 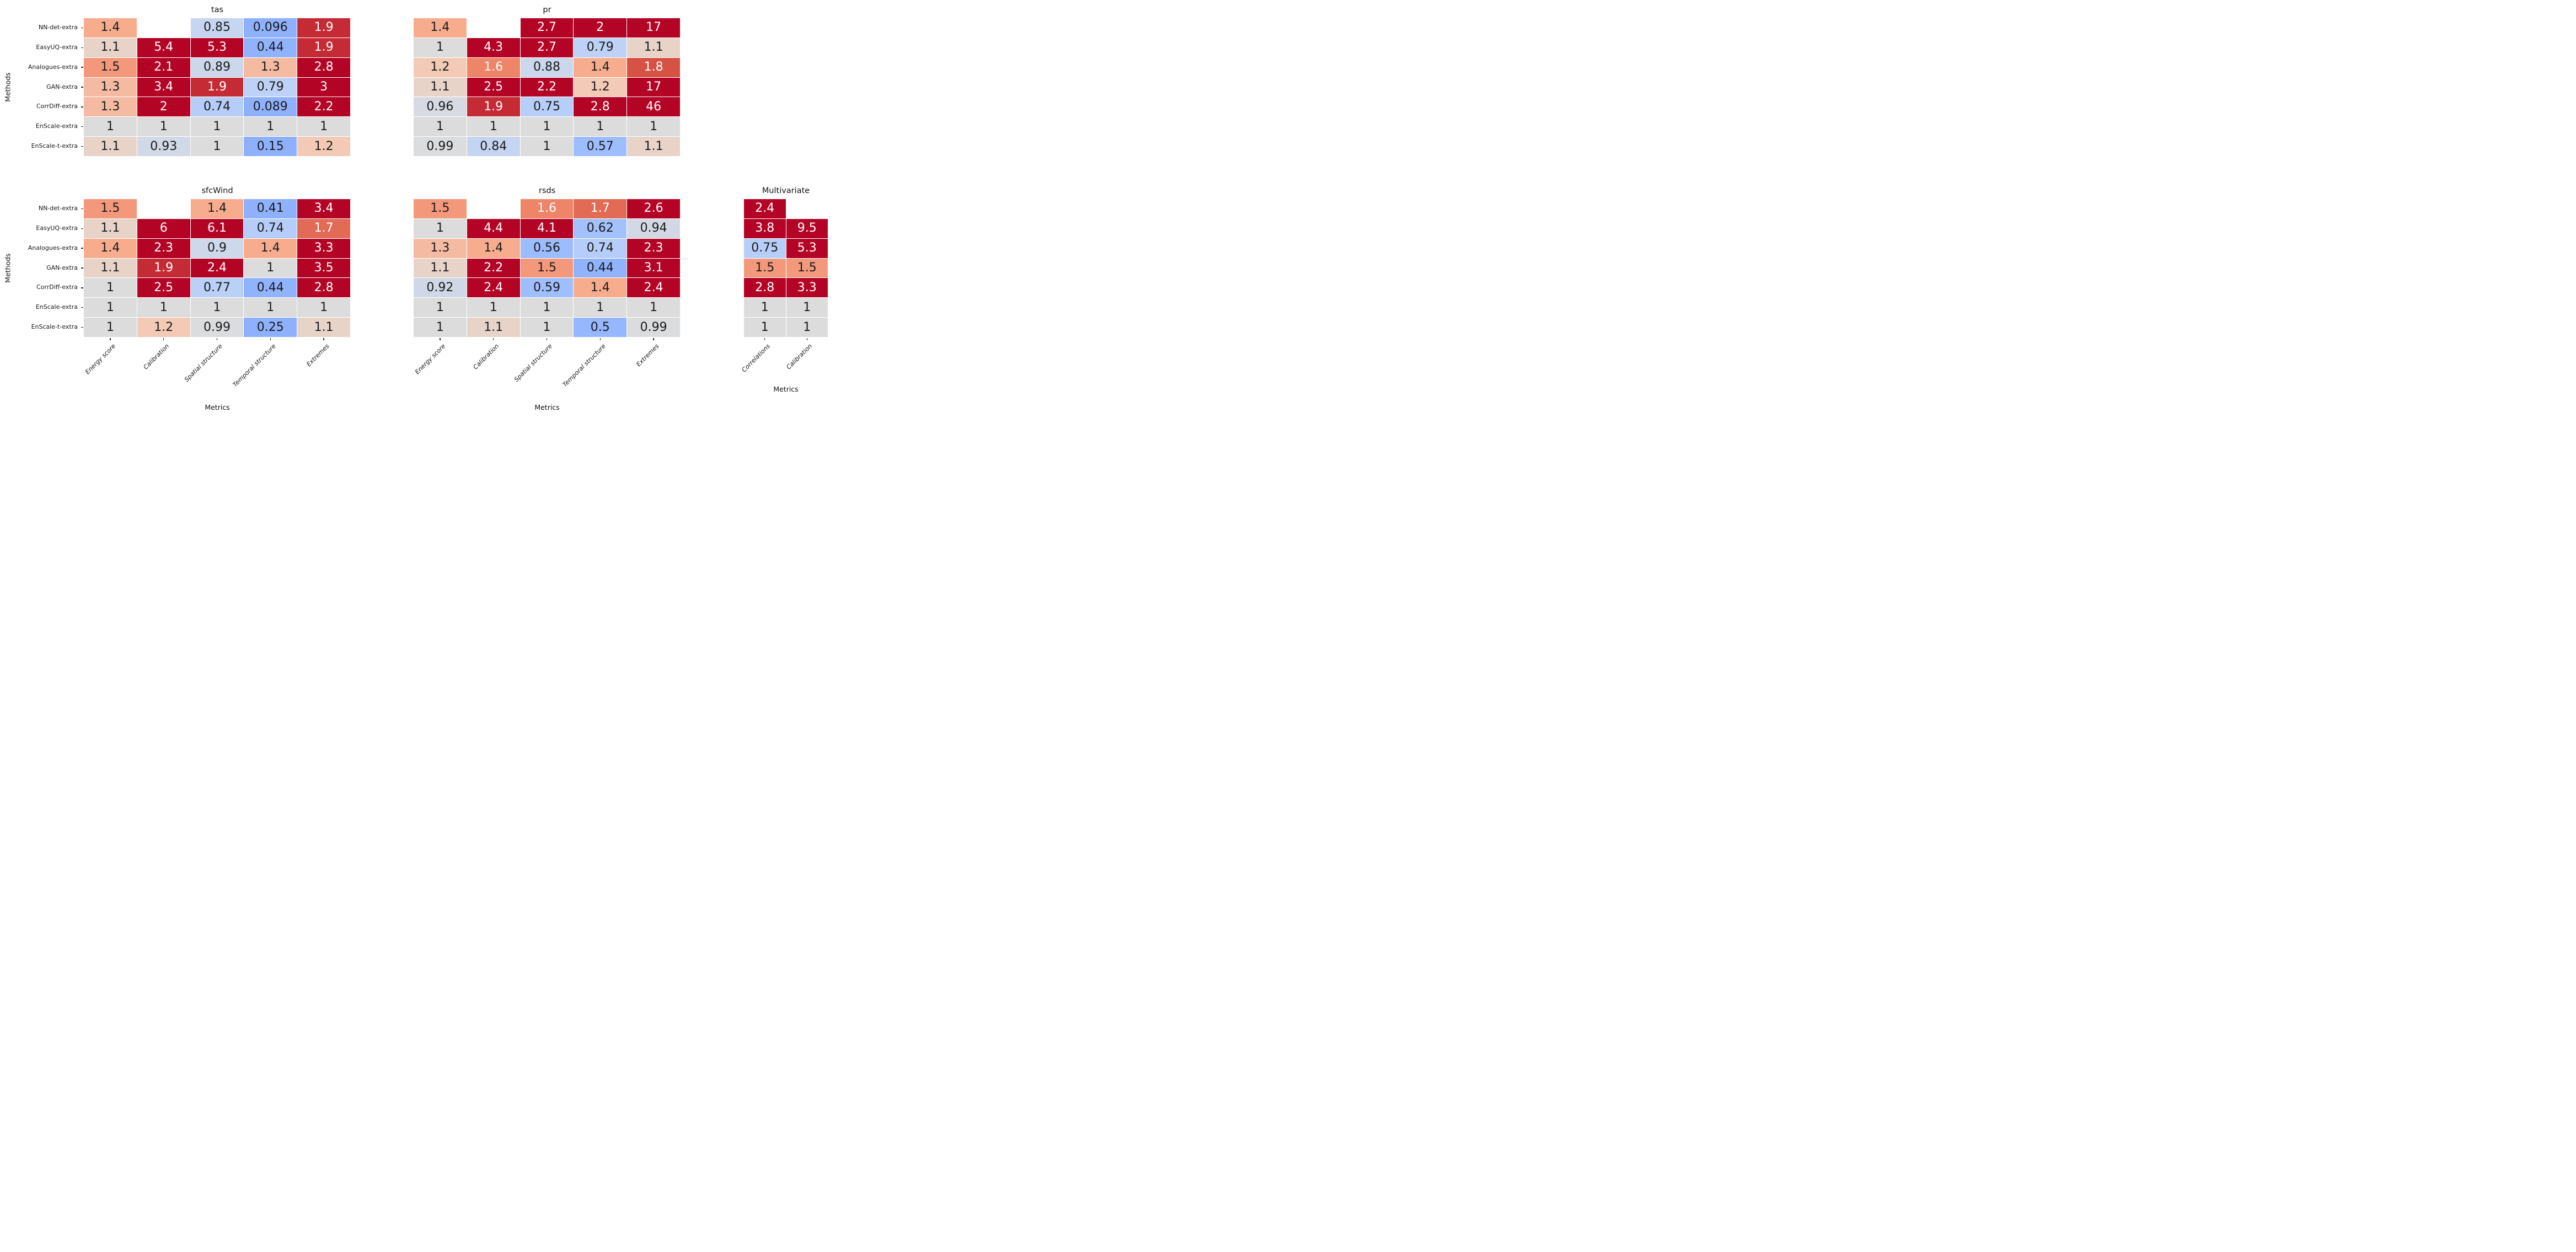 What do you see at coordinates (270, 327) in the screenshot?
I see `cell-value: 0.25` at bounding box center [270, 327].